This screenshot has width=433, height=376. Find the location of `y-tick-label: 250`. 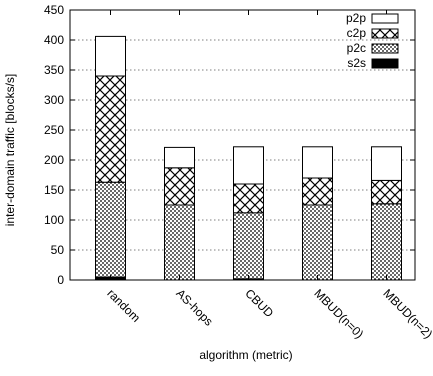

y-tick-label: 250 is located at coordinates (54, 130).